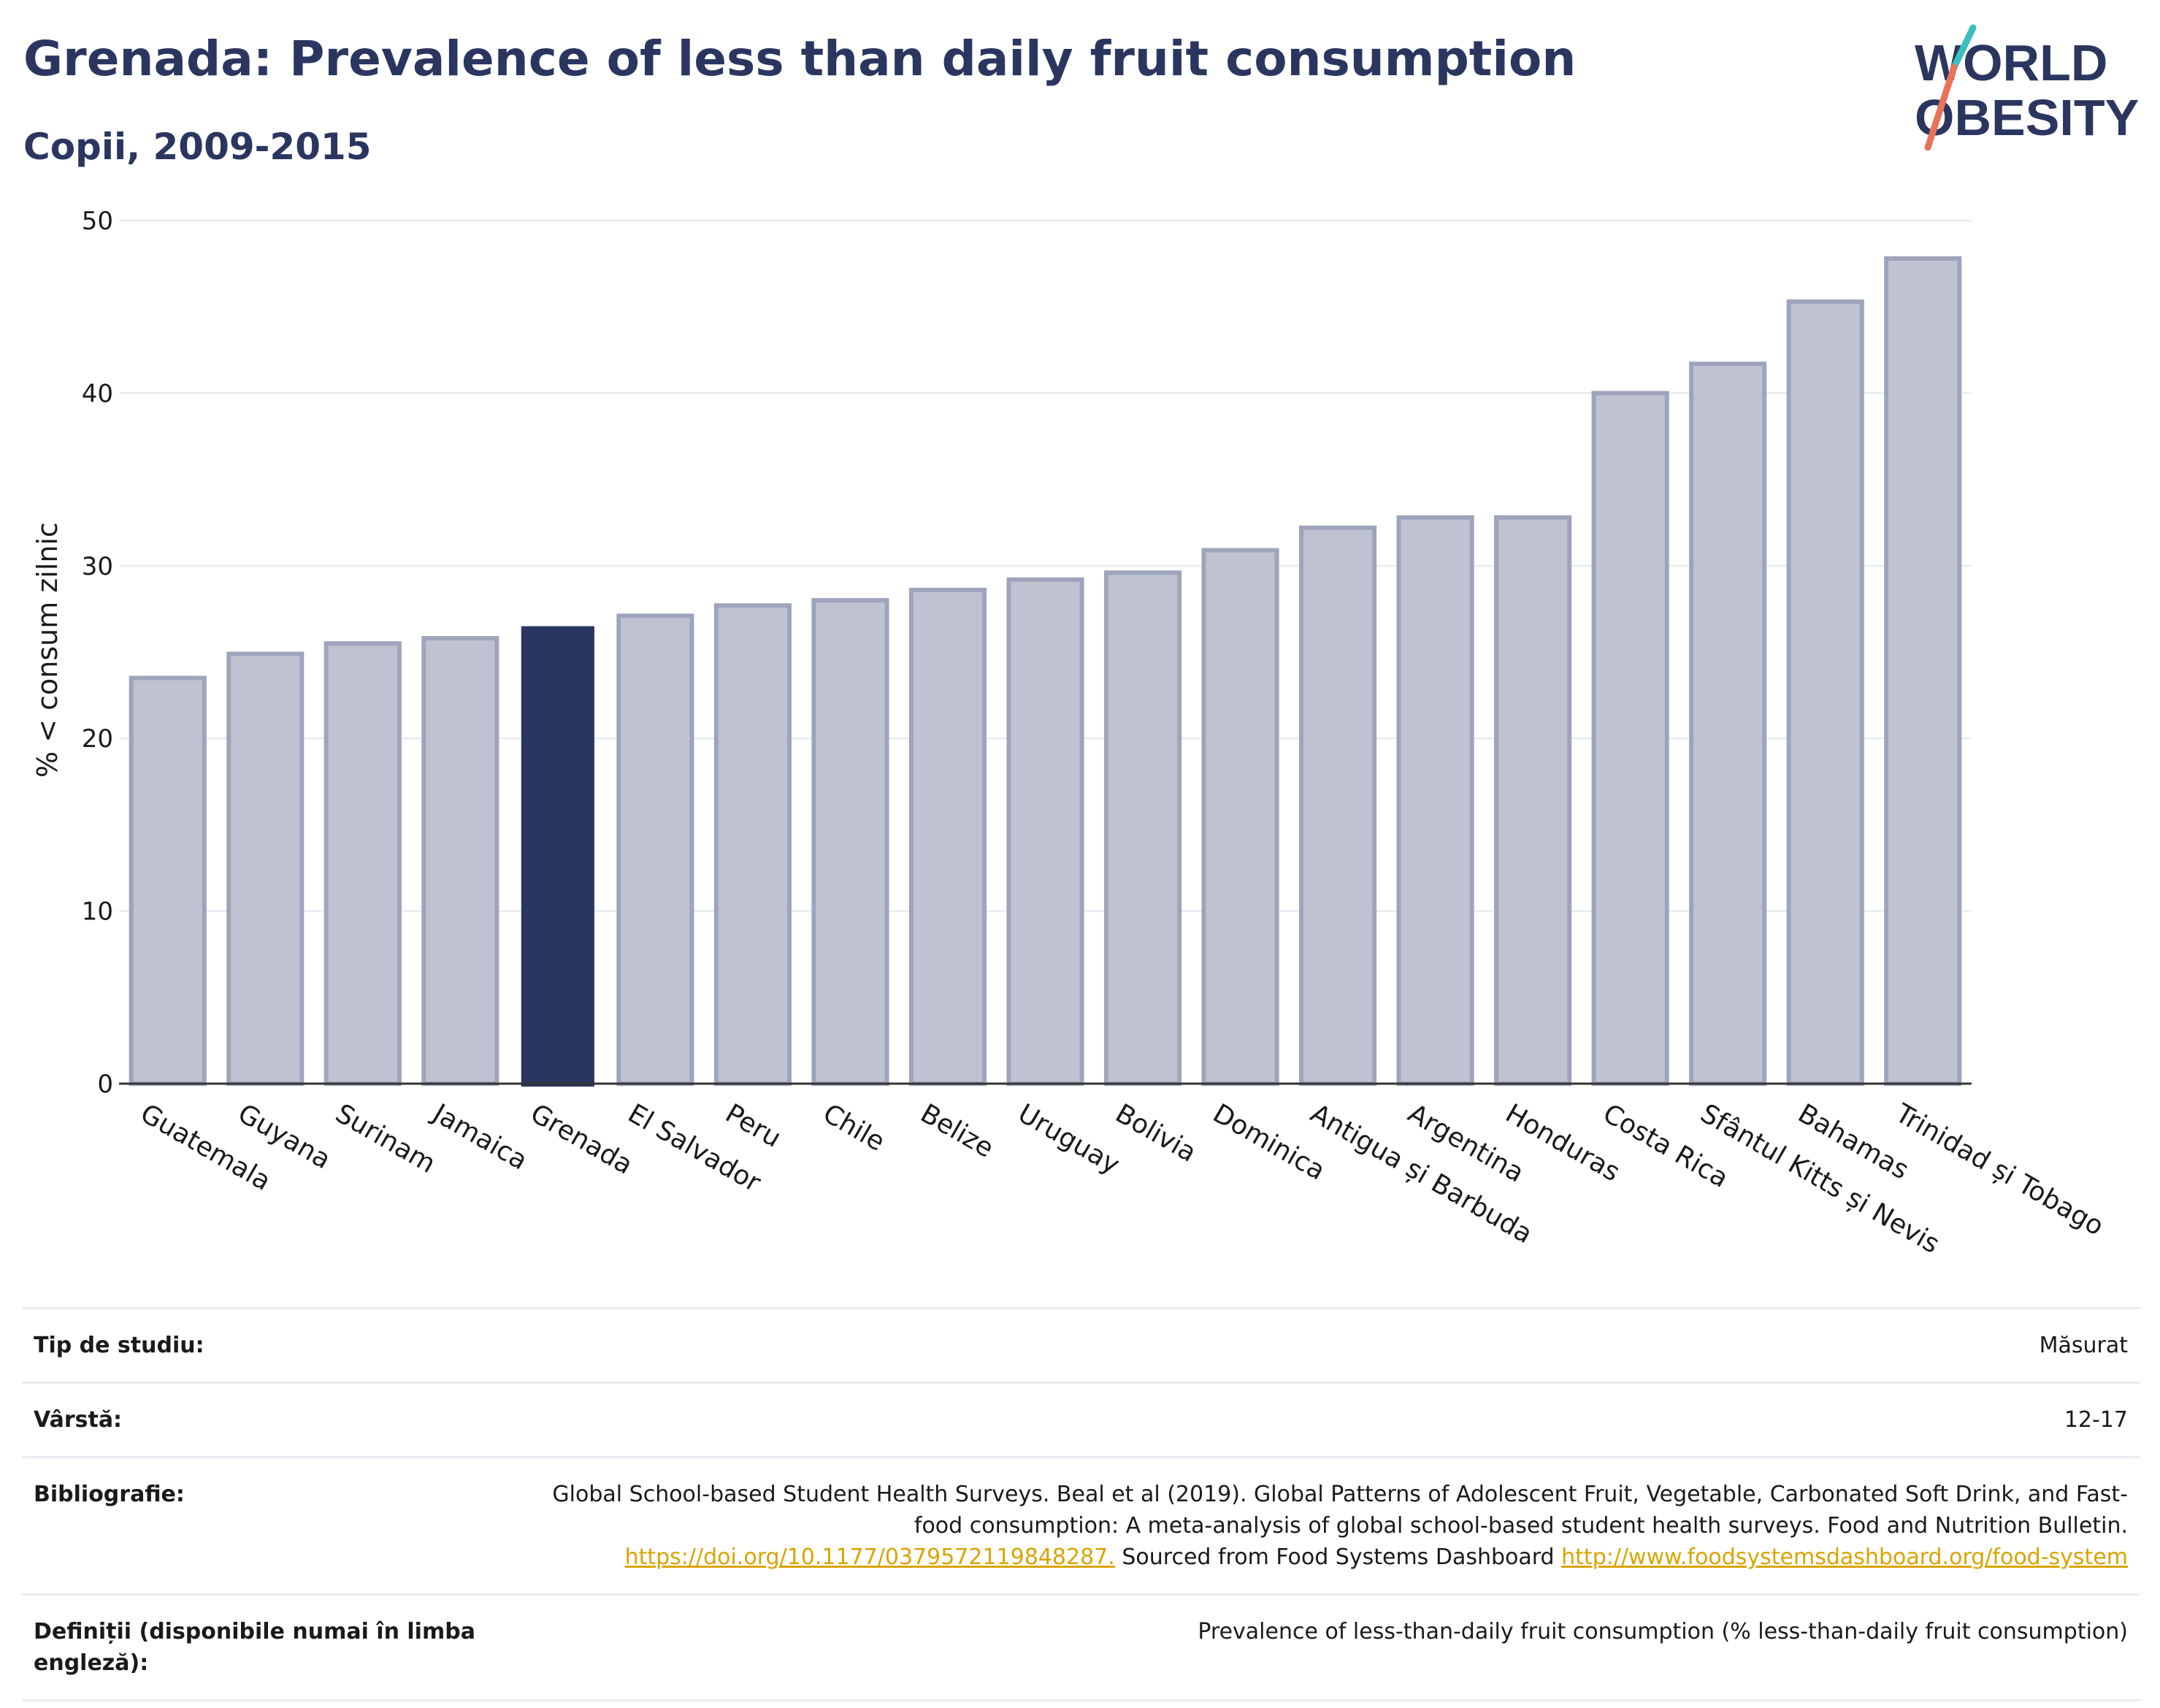 This screenshot has width=2160, height=1708. Describe the element at coordinates (1269, 1142) in the screenshot. I see `x-tick-label: Dominica` at that location.